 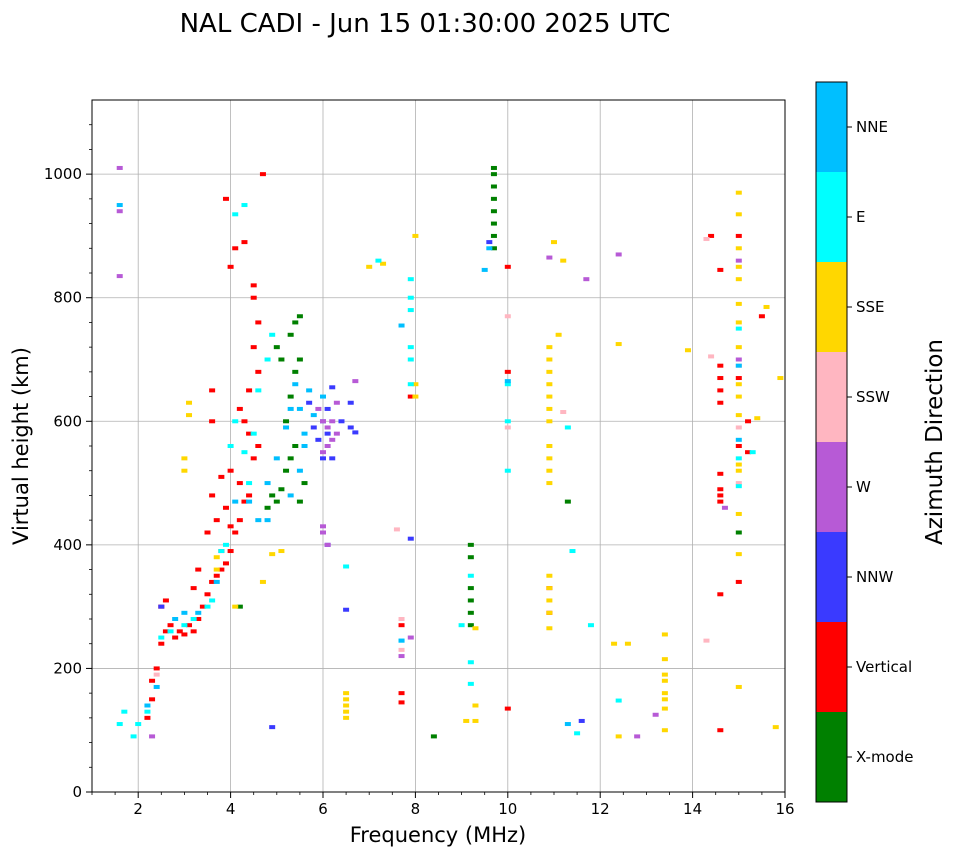 I want to click on y-ticks: 0 200 400 600 800 1000, so click(x=68, y=462).